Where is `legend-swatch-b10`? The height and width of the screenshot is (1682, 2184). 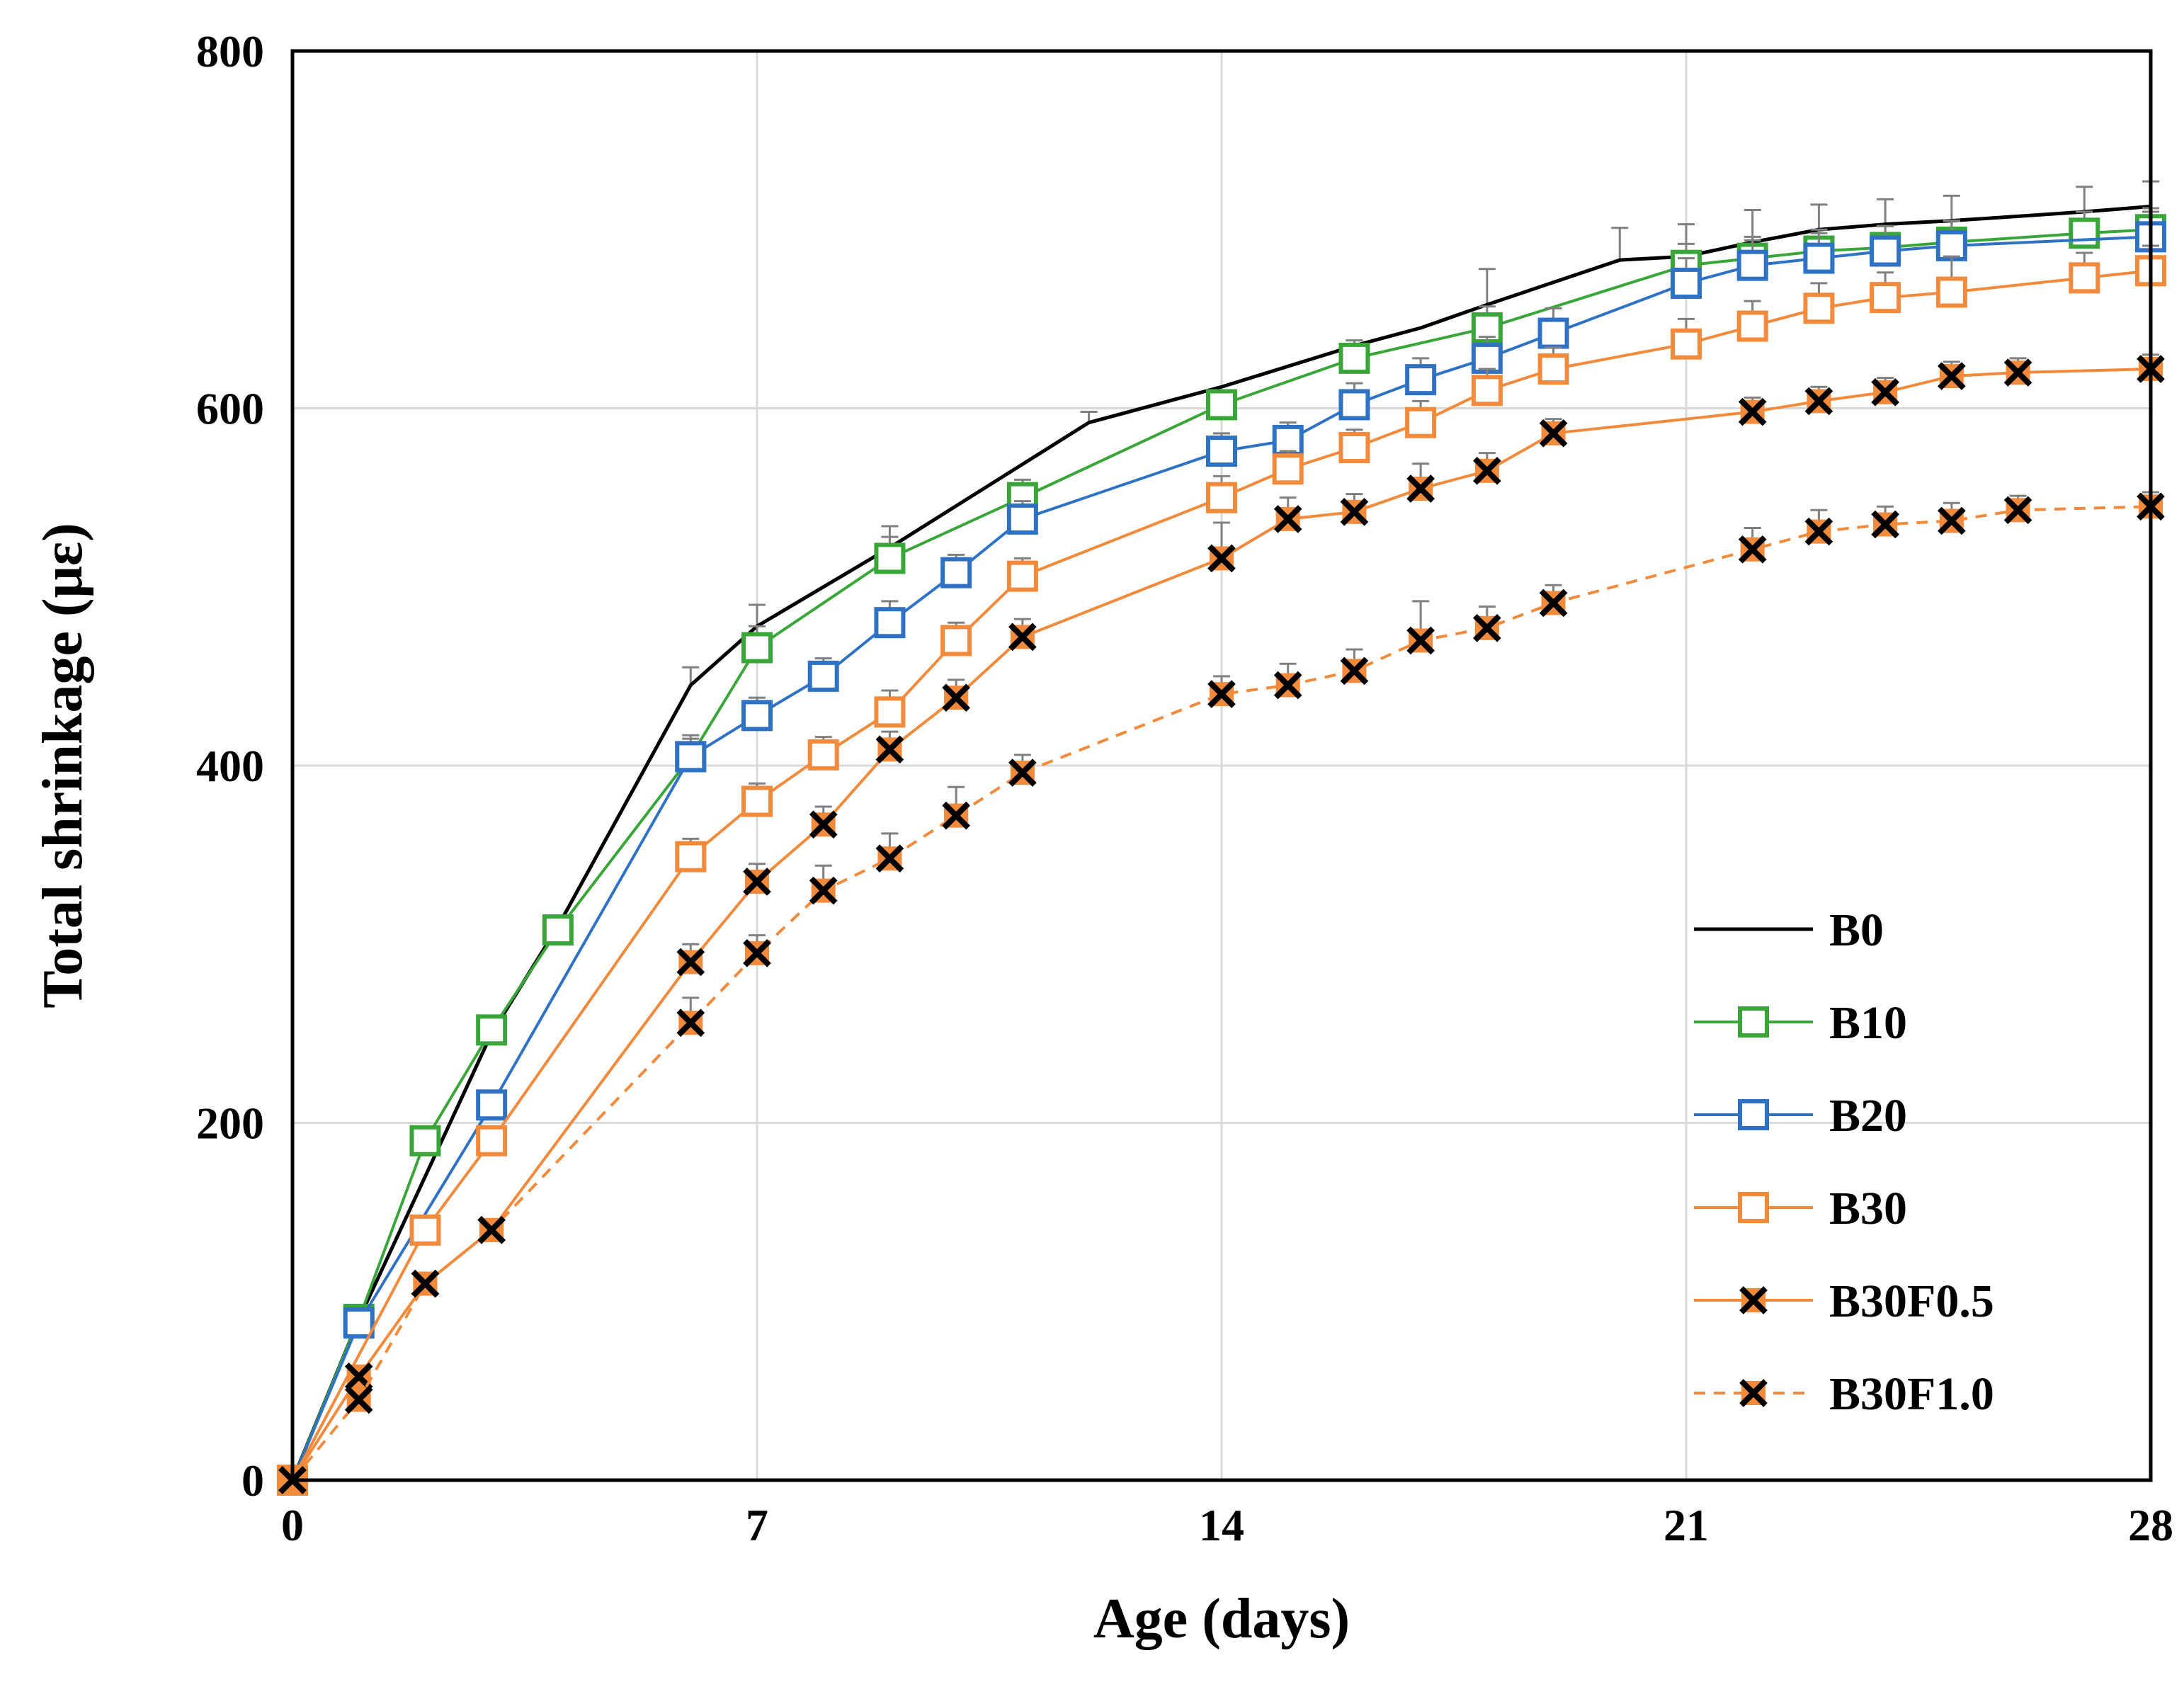
legend-swatch-b10 is located at coordinates (1753, 1022).